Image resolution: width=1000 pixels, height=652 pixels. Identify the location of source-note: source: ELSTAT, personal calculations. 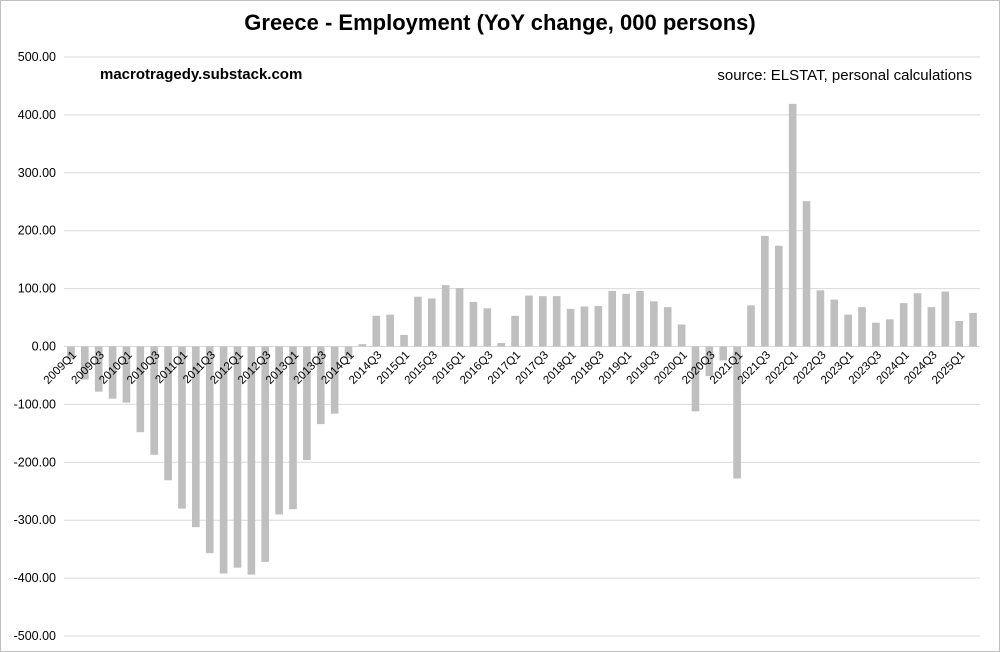
(844, 75).